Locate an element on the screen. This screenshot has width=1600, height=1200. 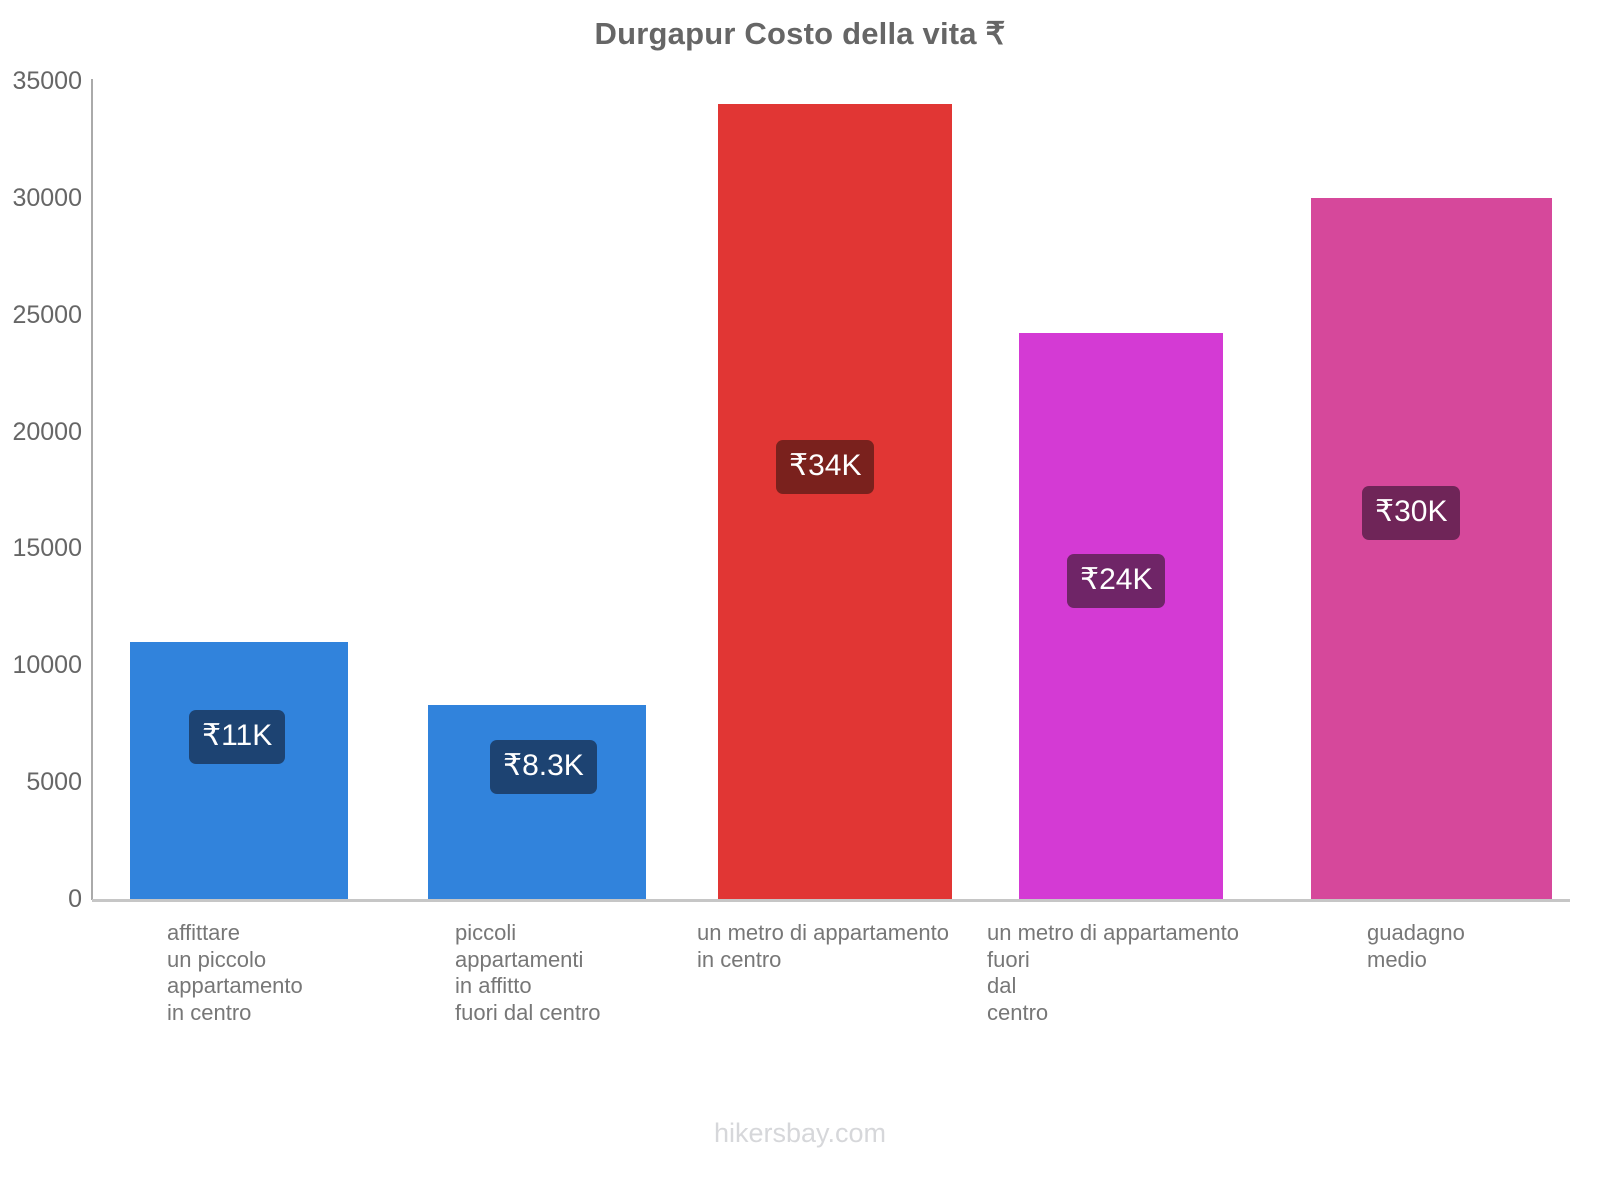
y-axis-tick-label: 30000 is located at coordinates (47, 197).